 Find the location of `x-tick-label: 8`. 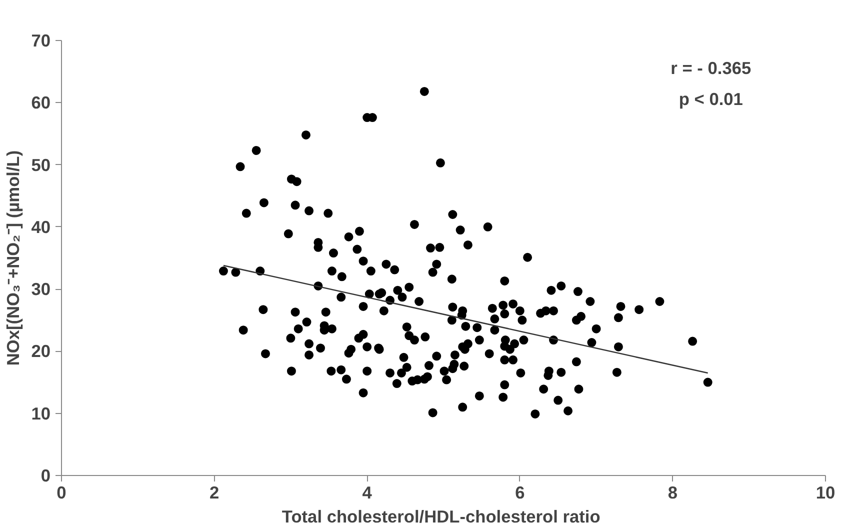

x-tick-label: 8 is located at coordinates (673, 492).